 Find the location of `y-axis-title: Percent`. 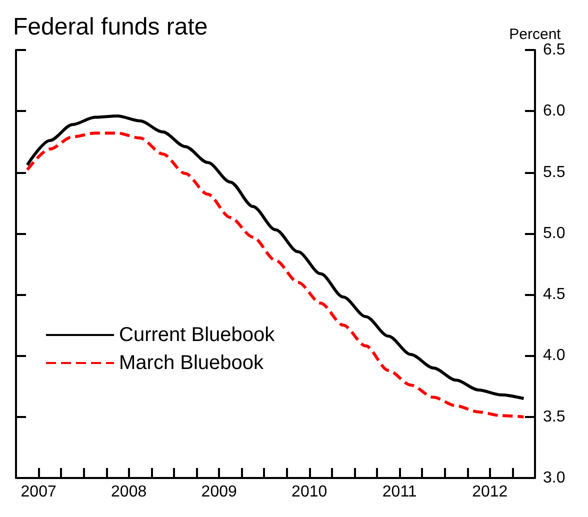

y-axis-title: Percent is located at coordinates (535, 35).